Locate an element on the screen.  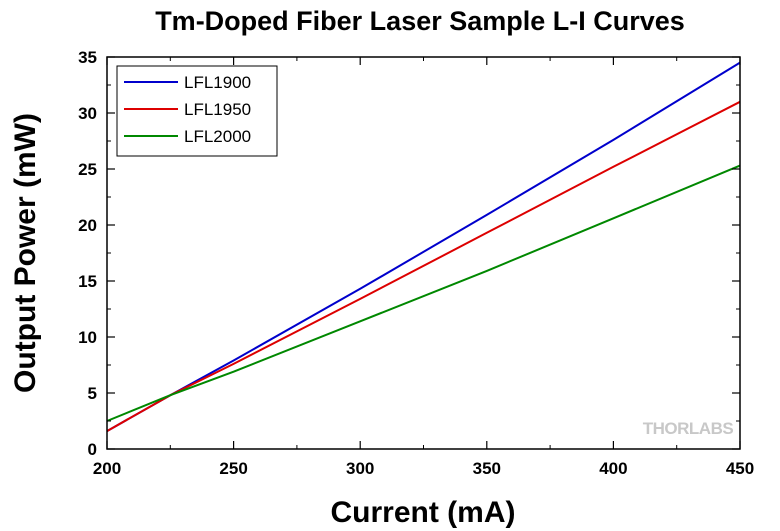
x-axis-title: Current (mA) is located at coordinates (423, 512).